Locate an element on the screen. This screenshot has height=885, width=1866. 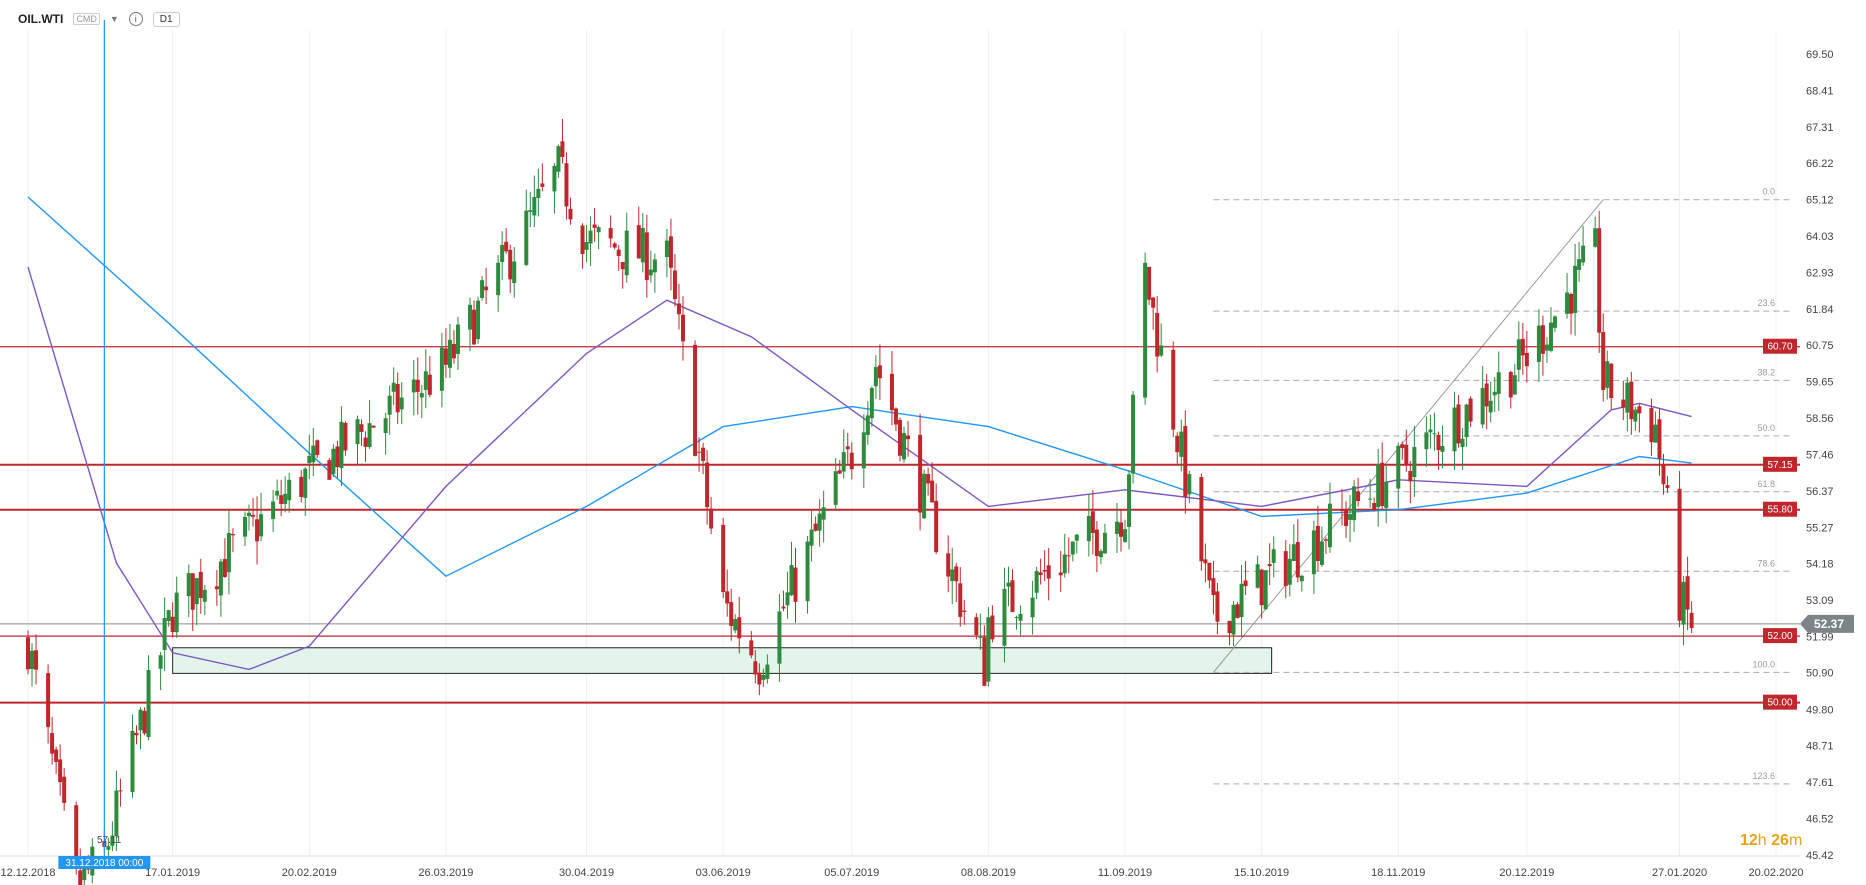
y-tick-label: 49.80 is located at coordinates (1820, 710).